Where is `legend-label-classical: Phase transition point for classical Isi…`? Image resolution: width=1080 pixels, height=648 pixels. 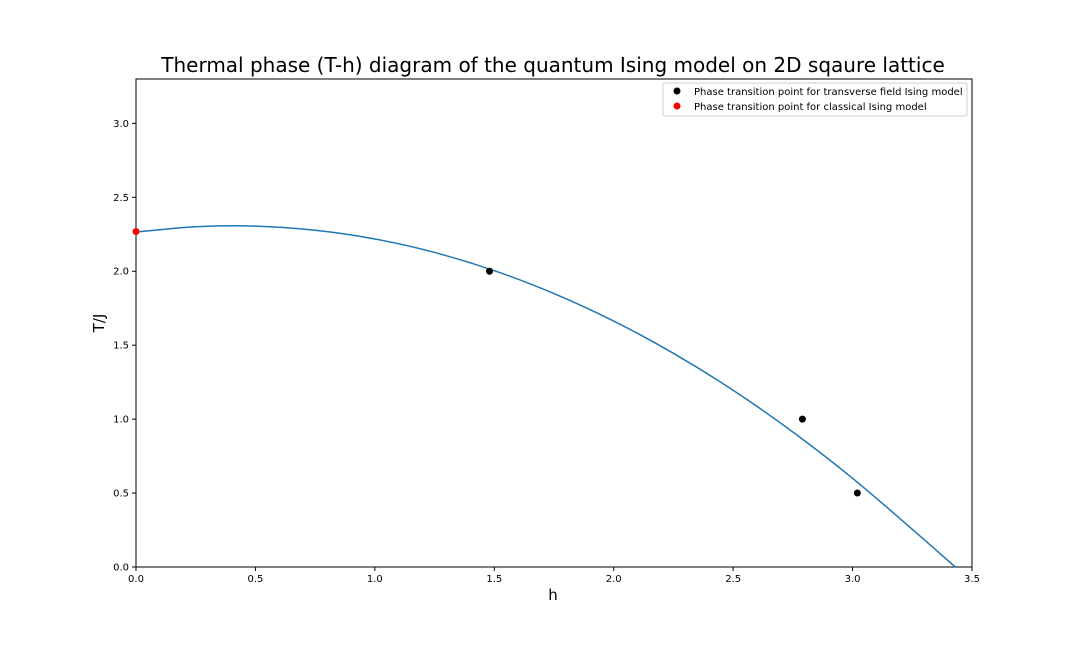
legend-label-classical: Phase transition point for classical Isi… is located at coordinates (810, 107).